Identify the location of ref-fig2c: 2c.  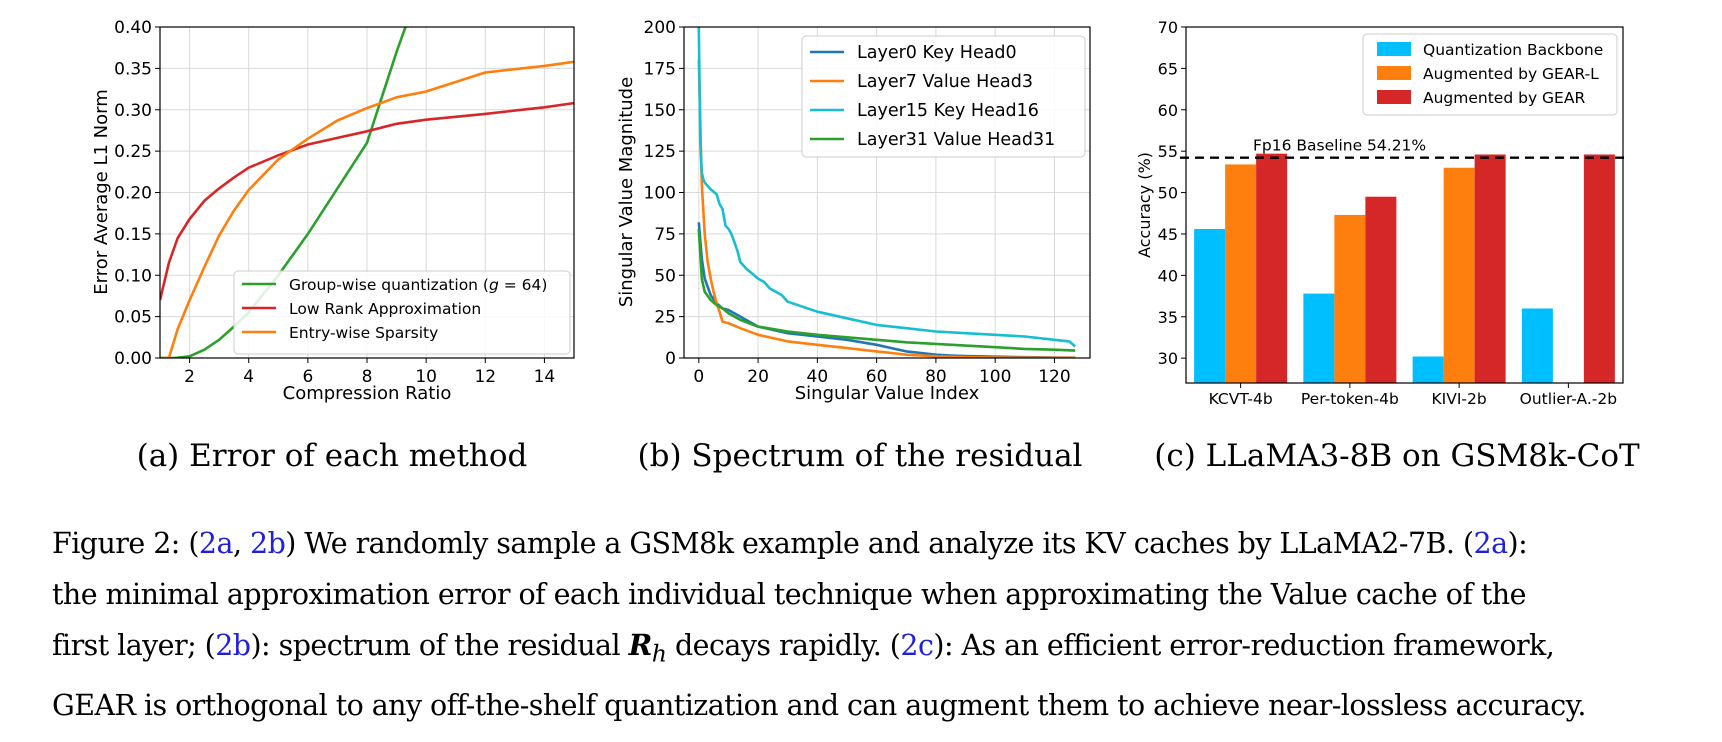
(917, 645).